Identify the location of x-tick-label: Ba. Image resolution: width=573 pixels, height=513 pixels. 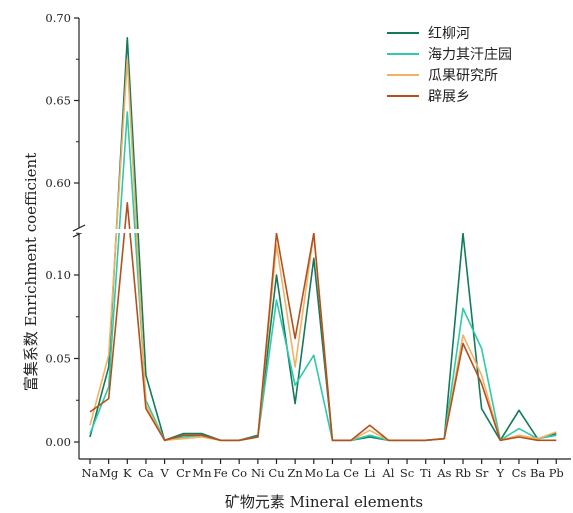
(537, 473).